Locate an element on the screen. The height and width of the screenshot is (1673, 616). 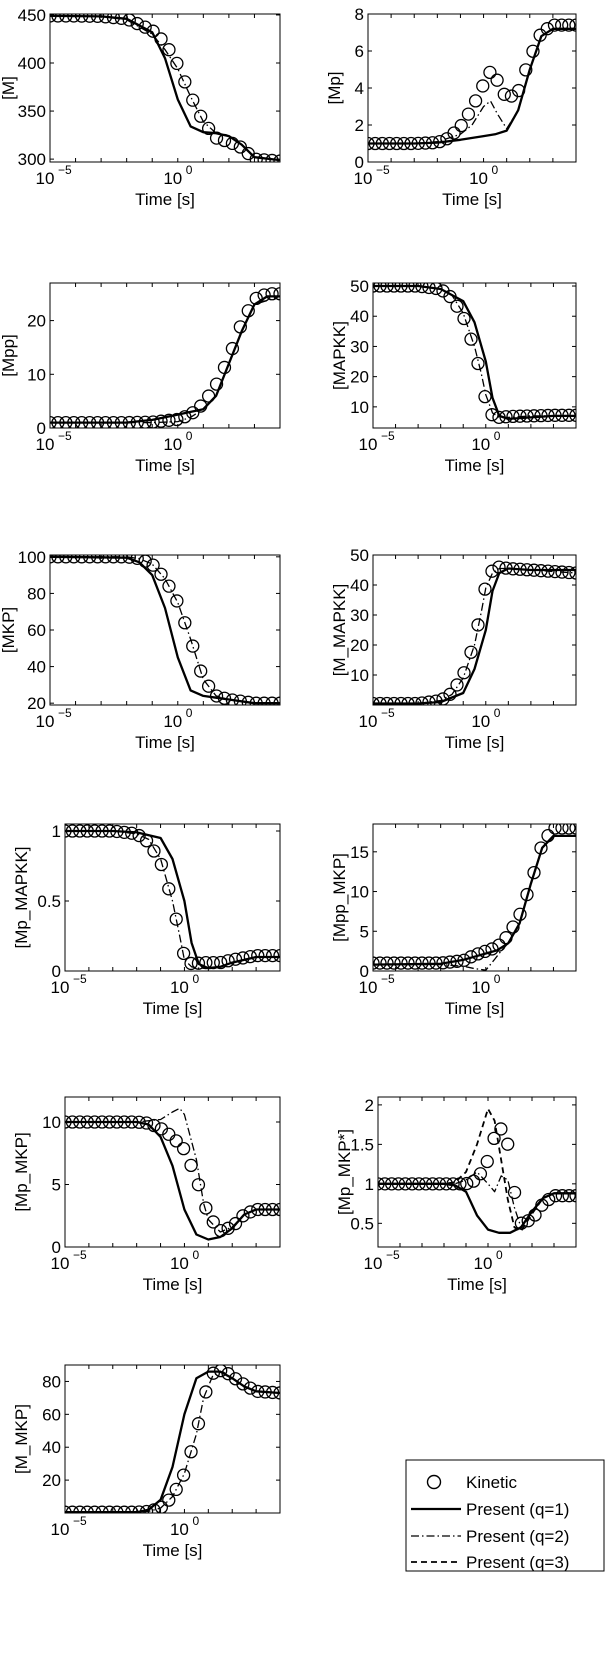
y-tick-label: 80 is located at coordinates (36, 593).